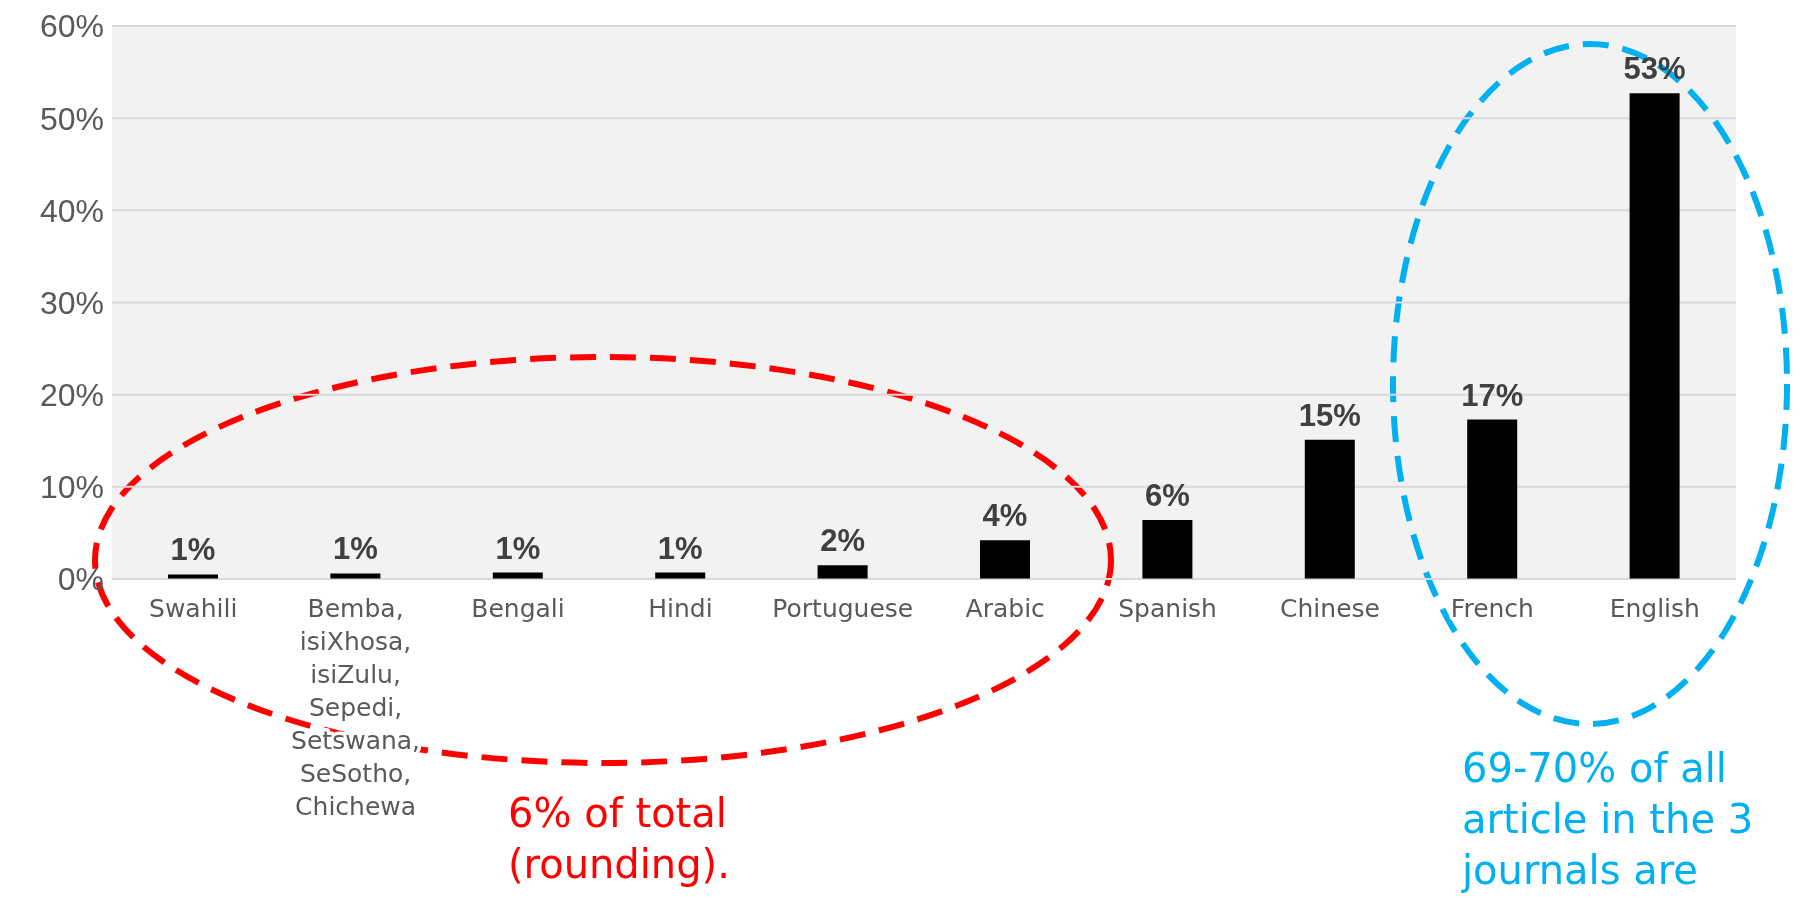  What do you see at coordinates (843, 541) in the screenshot?
I see `data-label: 2%` at bounding box center [843, 541].